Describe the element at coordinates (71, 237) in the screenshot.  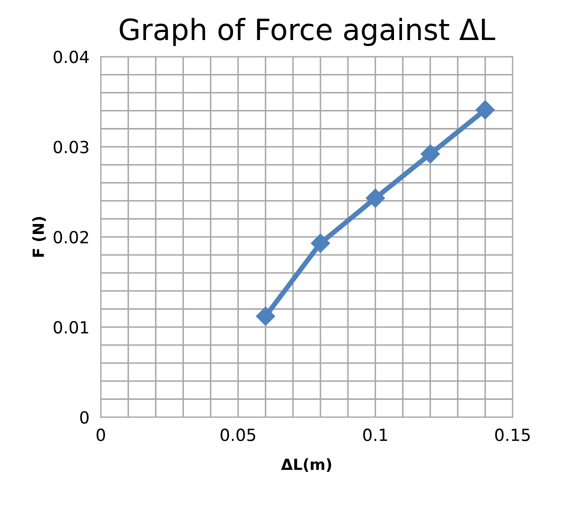
I see `y-tick-label: 0.02` at that location.